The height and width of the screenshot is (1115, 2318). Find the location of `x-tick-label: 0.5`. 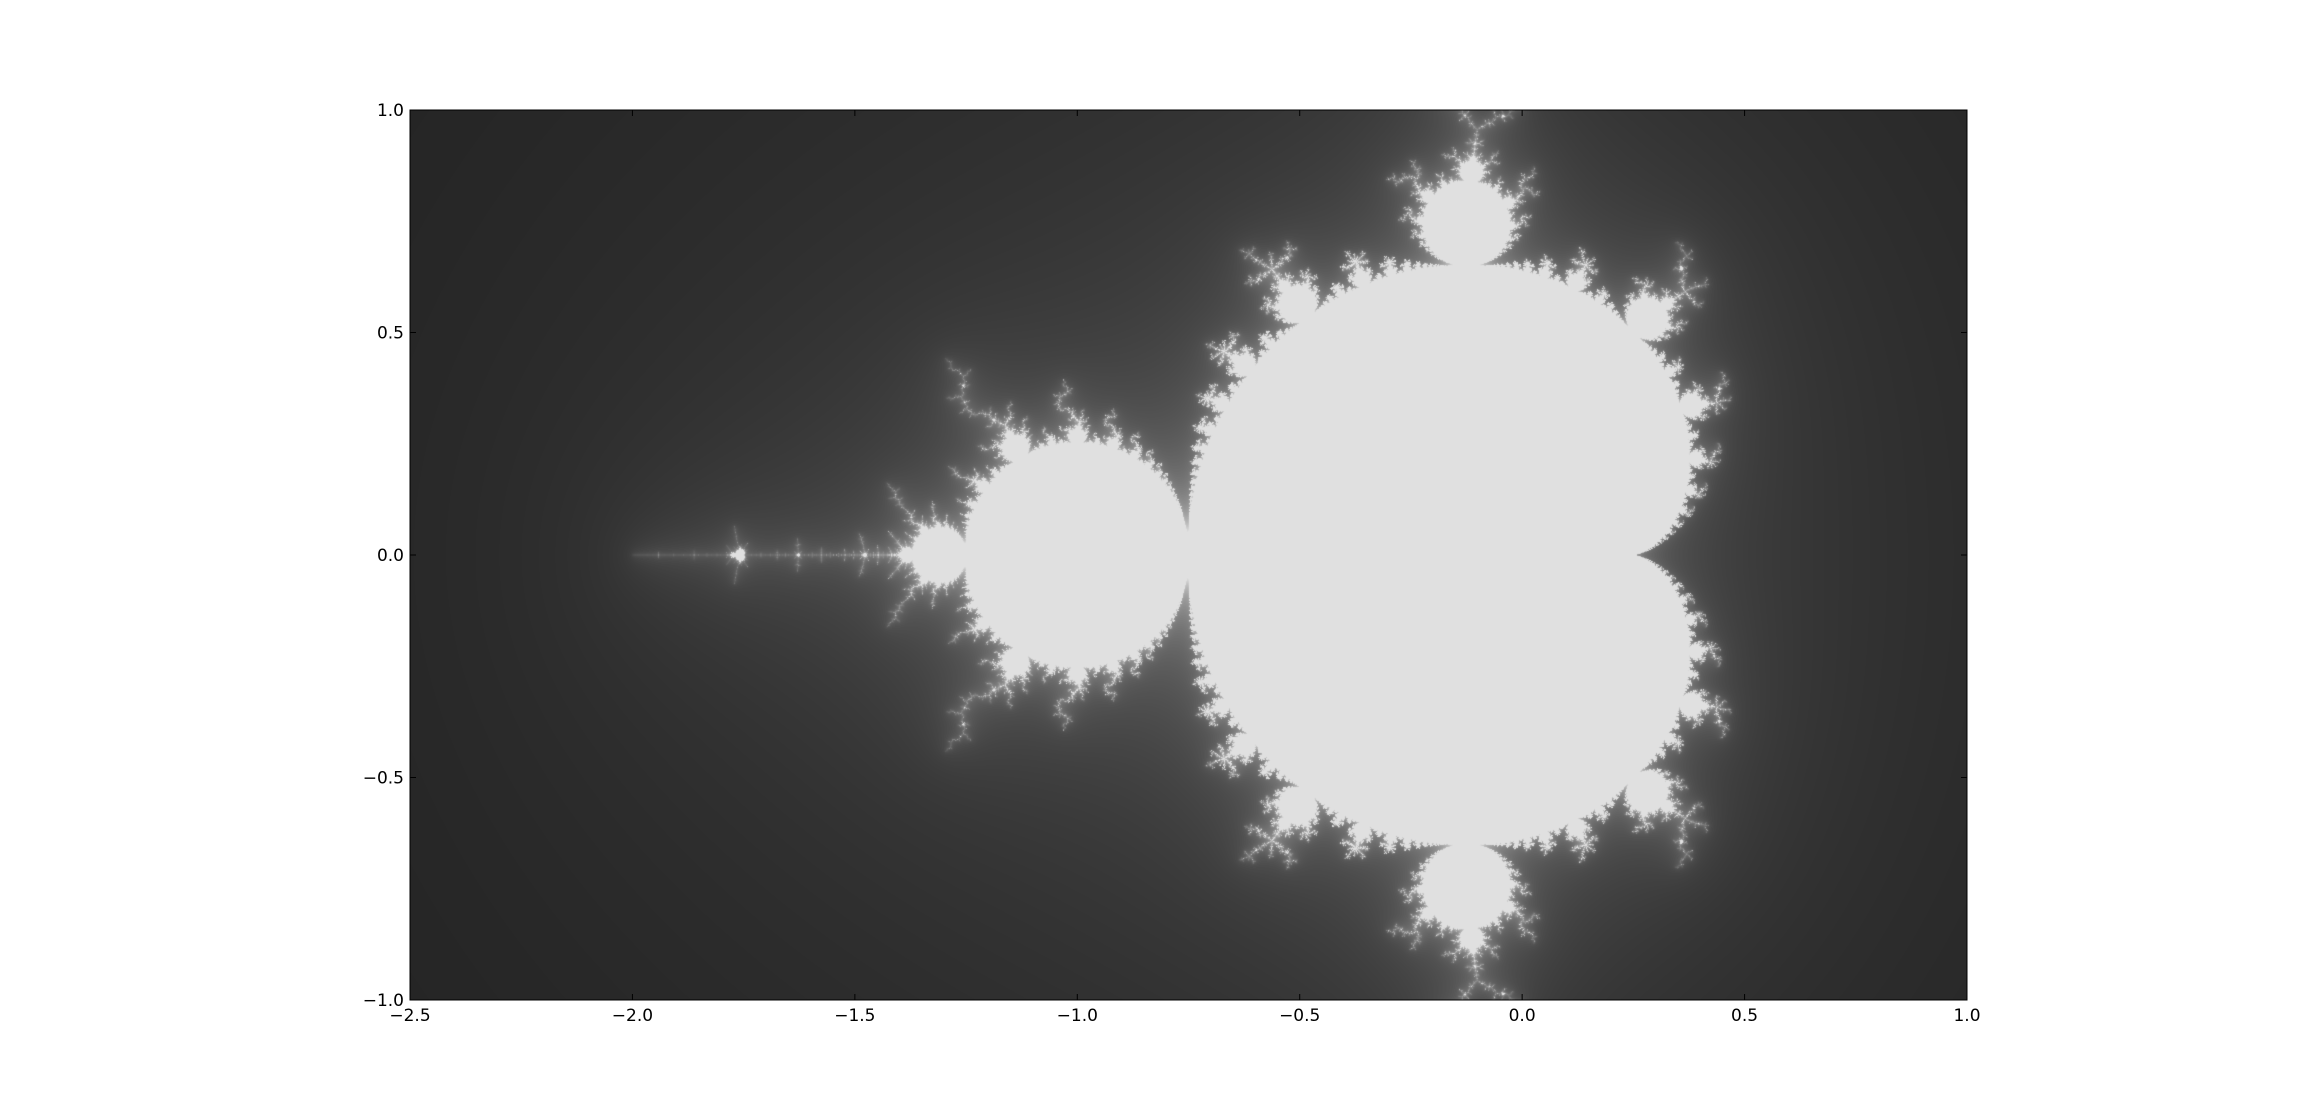

x-tick-label: 0.5 is located at coordinates (1744, 1016).